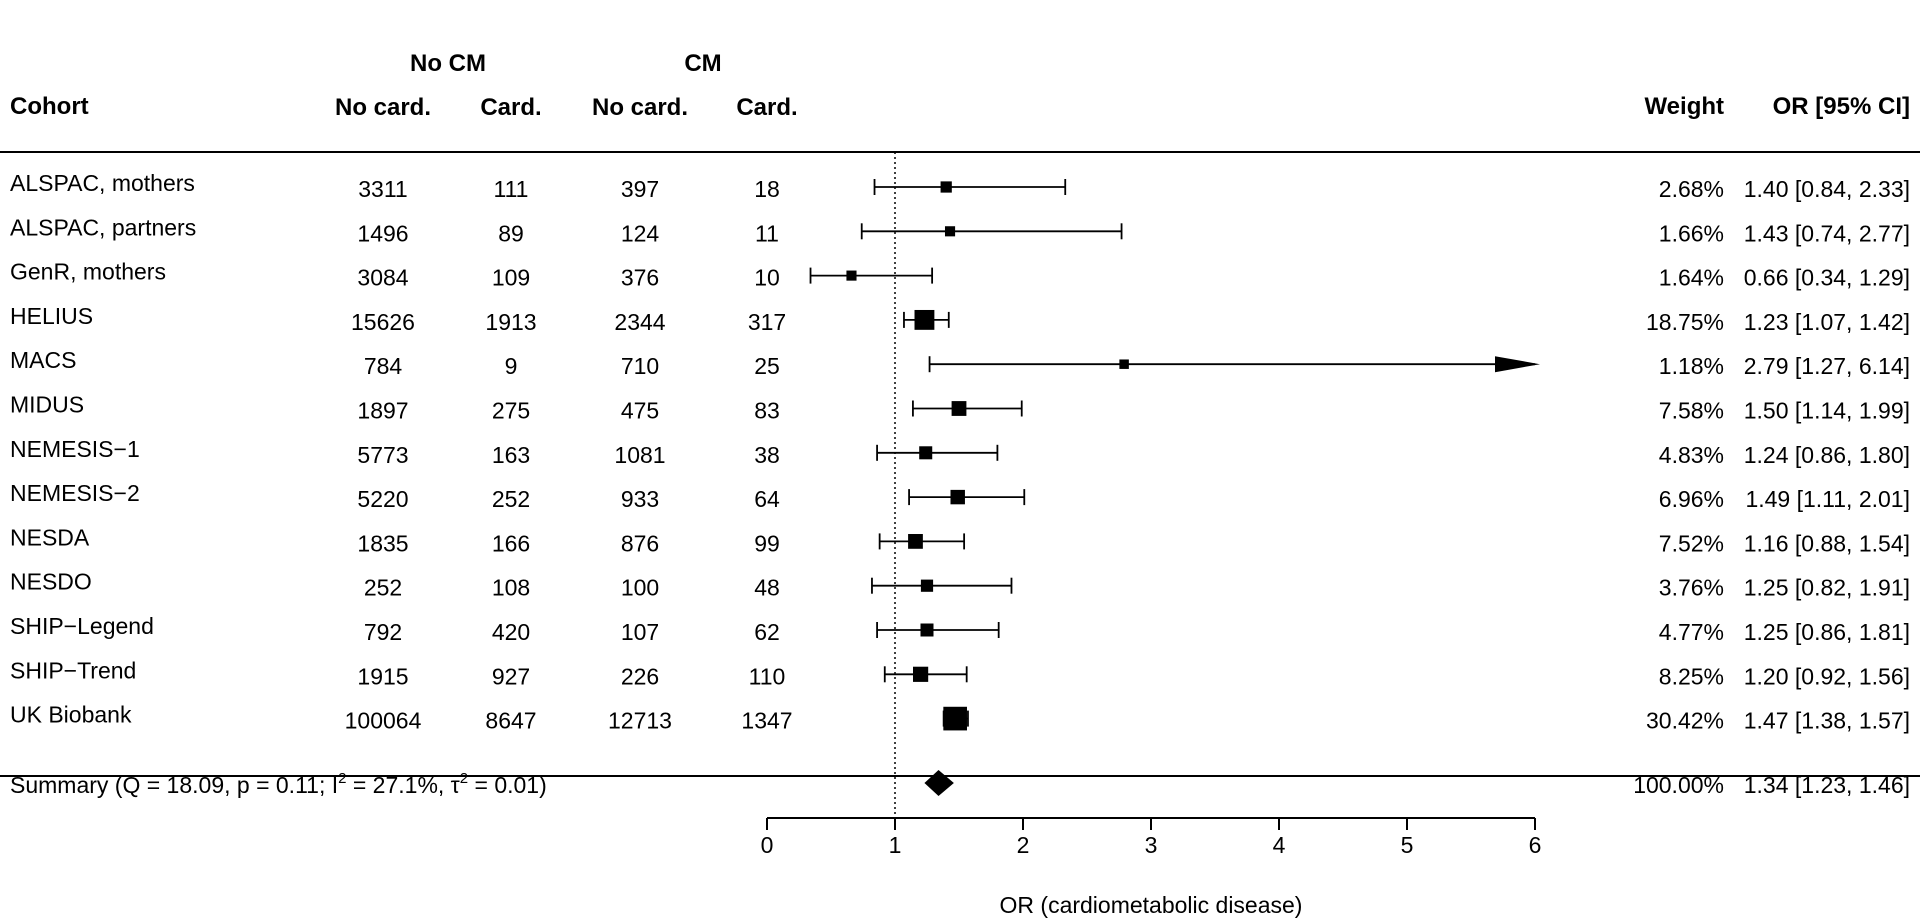  I want to click on cell-cm-nocard: 12713, so click(640, 721).